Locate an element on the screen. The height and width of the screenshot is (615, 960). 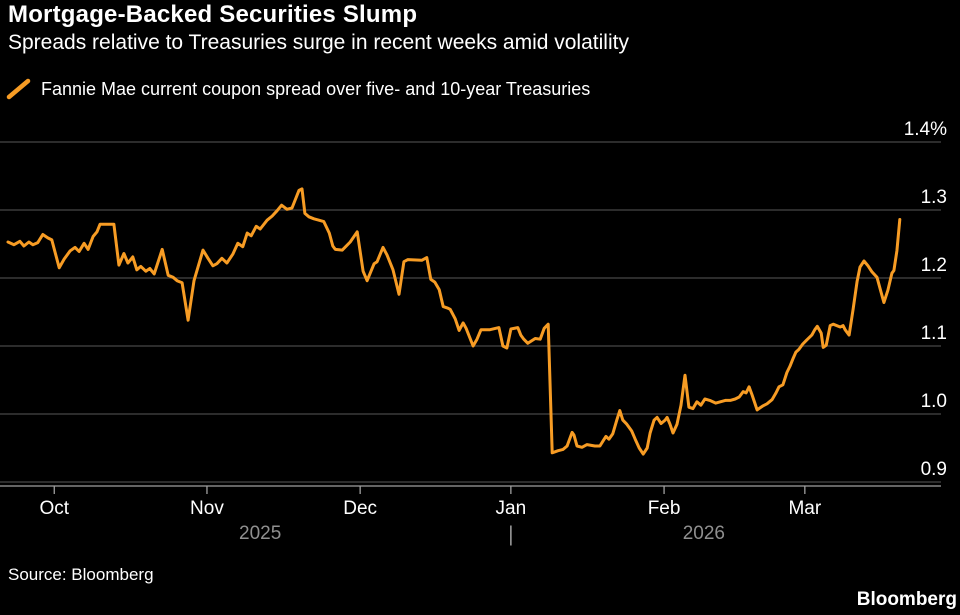
x-axis-year-label: 2026 is located at coordinates (704, 533).